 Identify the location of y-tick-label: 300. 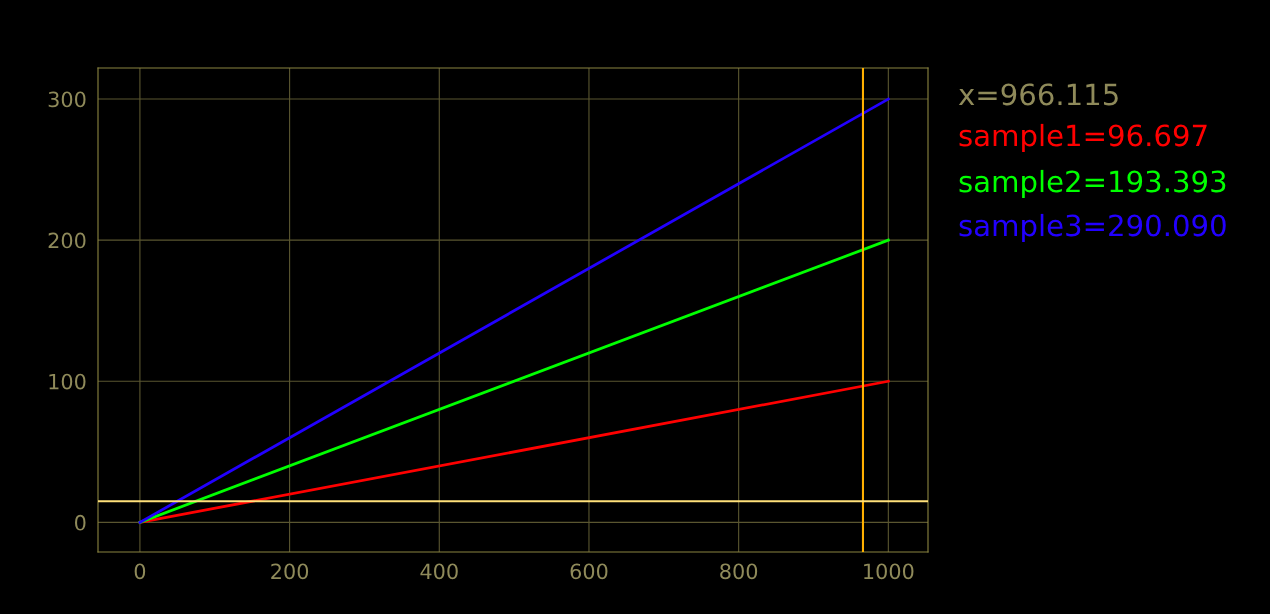
(67, 99).